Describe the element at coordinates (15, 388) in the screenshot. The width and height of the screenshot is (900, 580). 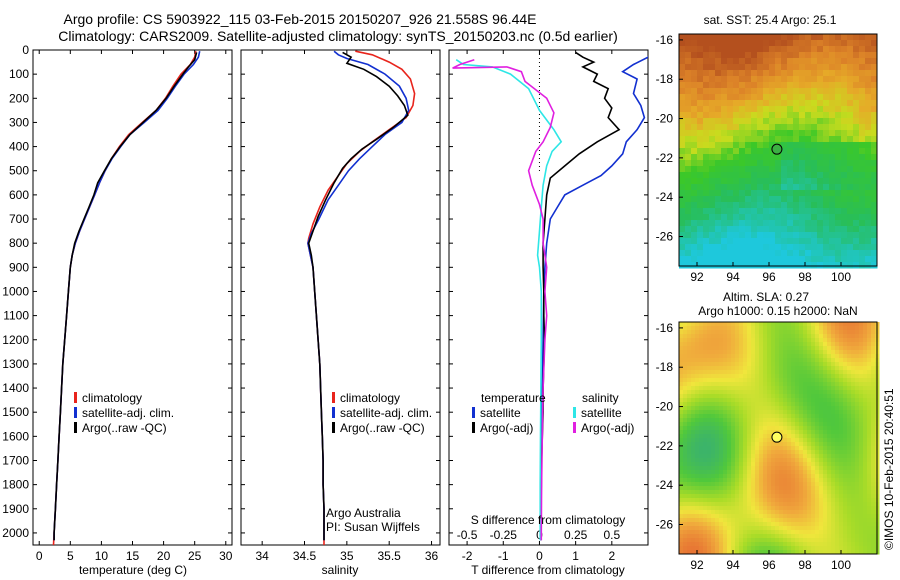
I see `y-tick-label: 1400` at that location.